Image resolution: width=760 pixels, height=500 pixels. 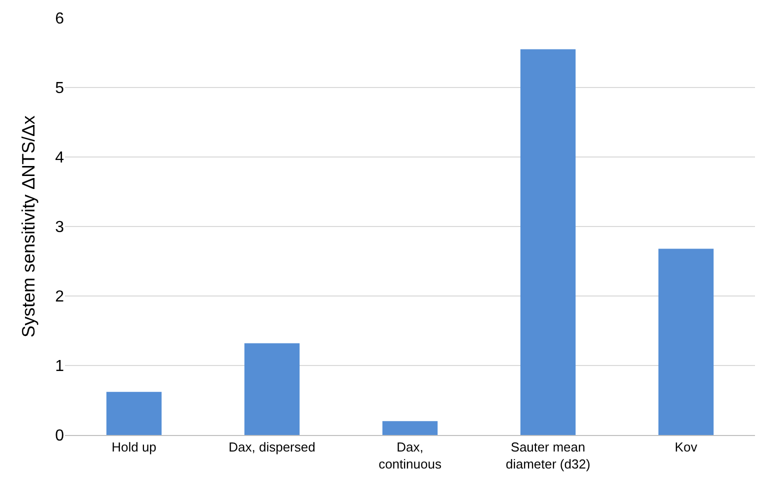 I want to click on x-tick-label: Hold up, so click(x=134, y=447).